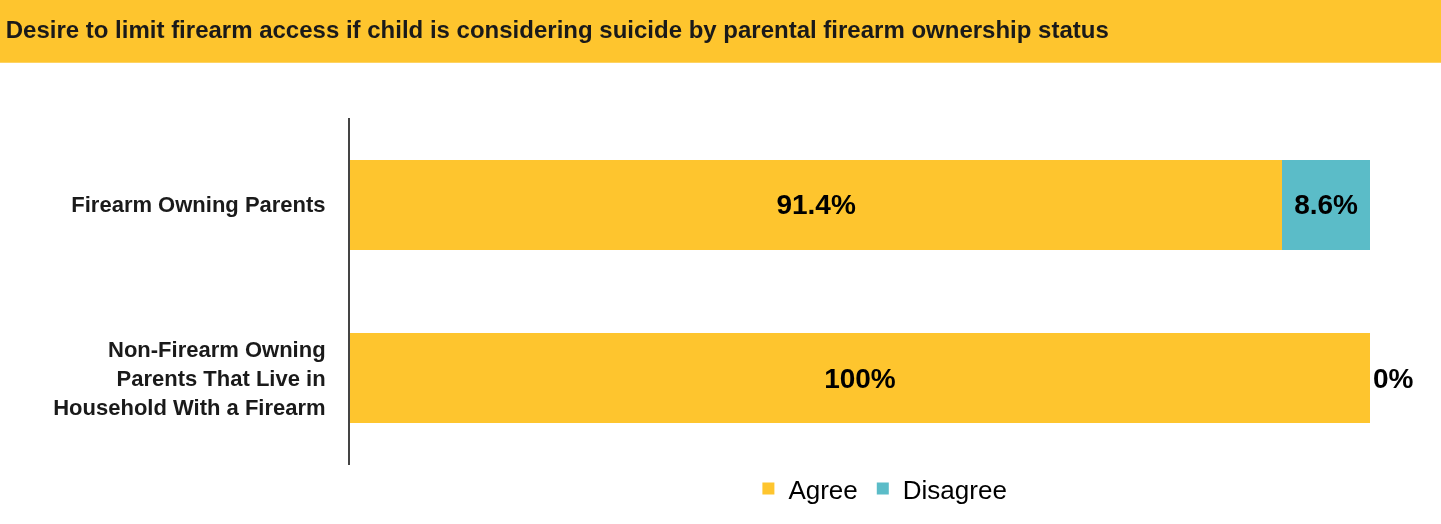 The image size is (1441, 524). I want to click on chart-title: Desire to limit firearm access if child is considering suicide by parental firearm ownership status, so click(557, 30).